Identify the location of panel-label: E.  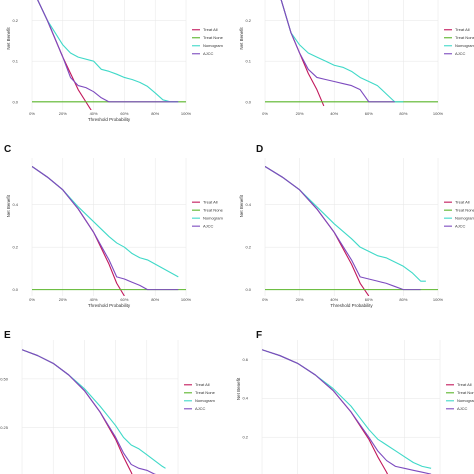
(7, 335).